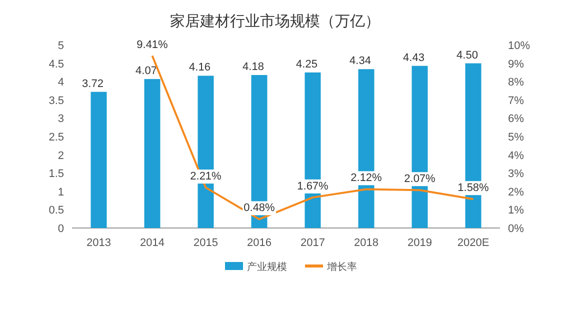  I want to click on y2-tick-label: 10%, so click(519, 46).